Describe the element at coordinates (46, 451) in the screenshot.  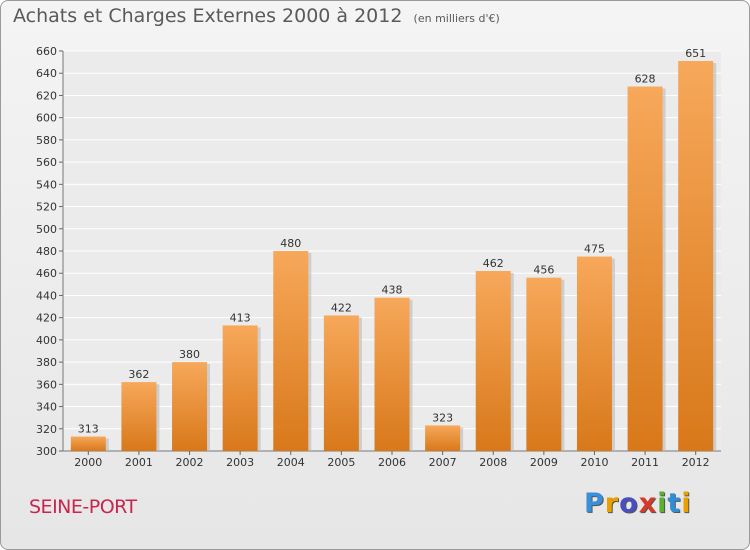
I see `y-tick-label: 300` at that location.